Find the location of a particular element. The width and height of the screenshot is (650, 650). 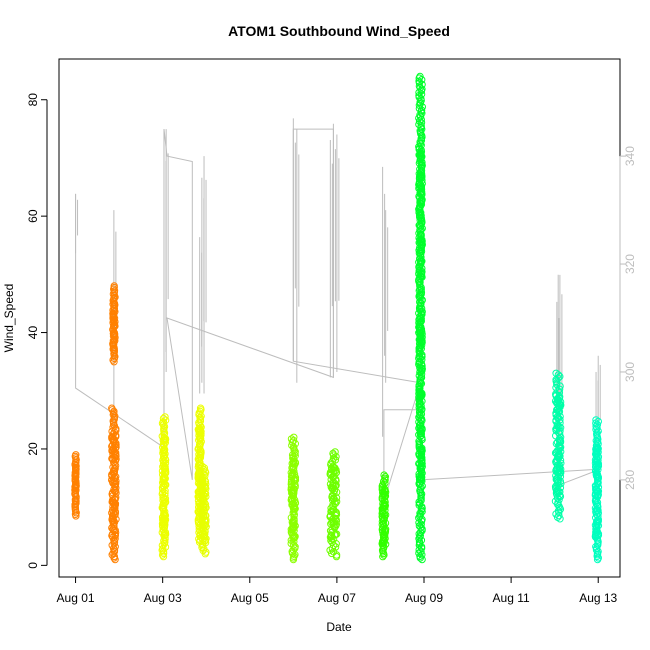

chart-title: ATOM1 Southbound Wind_Speed is located at coordinates (339, 31).